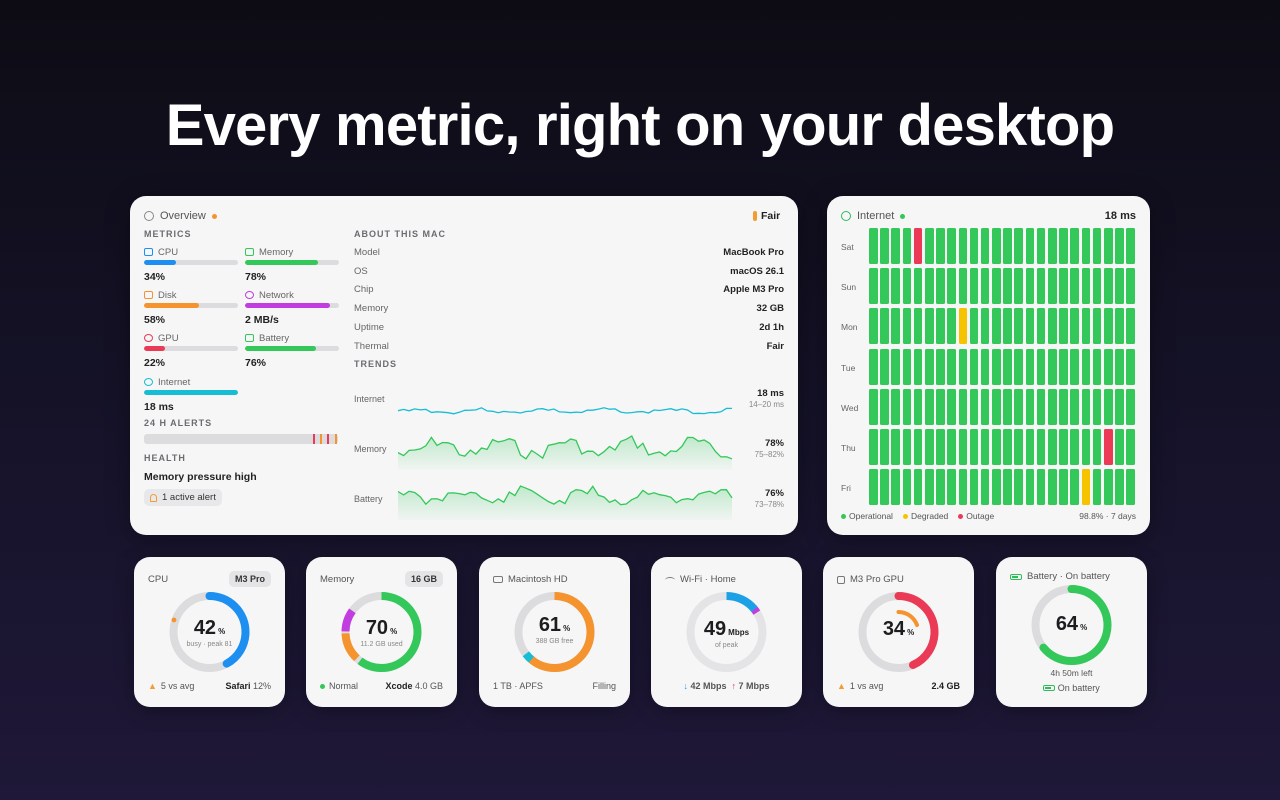 The height and width of the screenshot is (800, 1280). What do you see at coordinates (191, 307) in the screenshot?
I see `metric-disk: Disk 58%` at bounding box center [191, 307].